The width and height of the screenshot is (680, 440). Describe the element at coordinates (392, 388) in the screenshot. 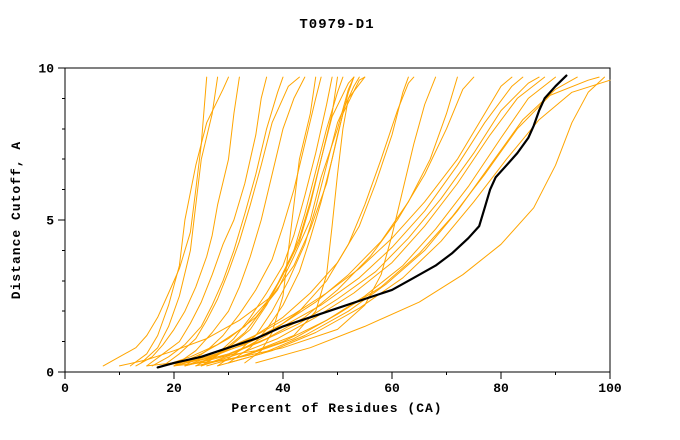

I see `x-tick-label: 60` at that location.